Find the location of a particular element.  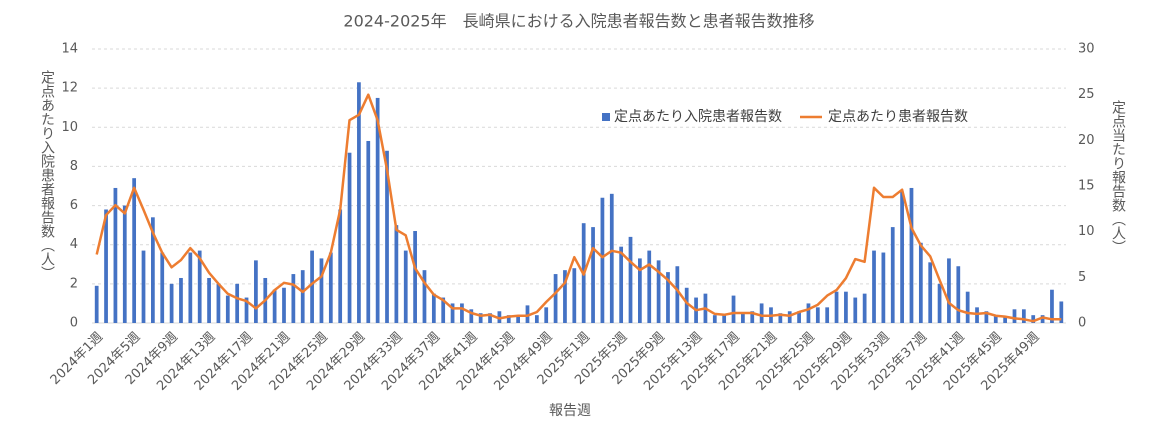

y-tick-label: 10 is located at coordinates (69, 127).